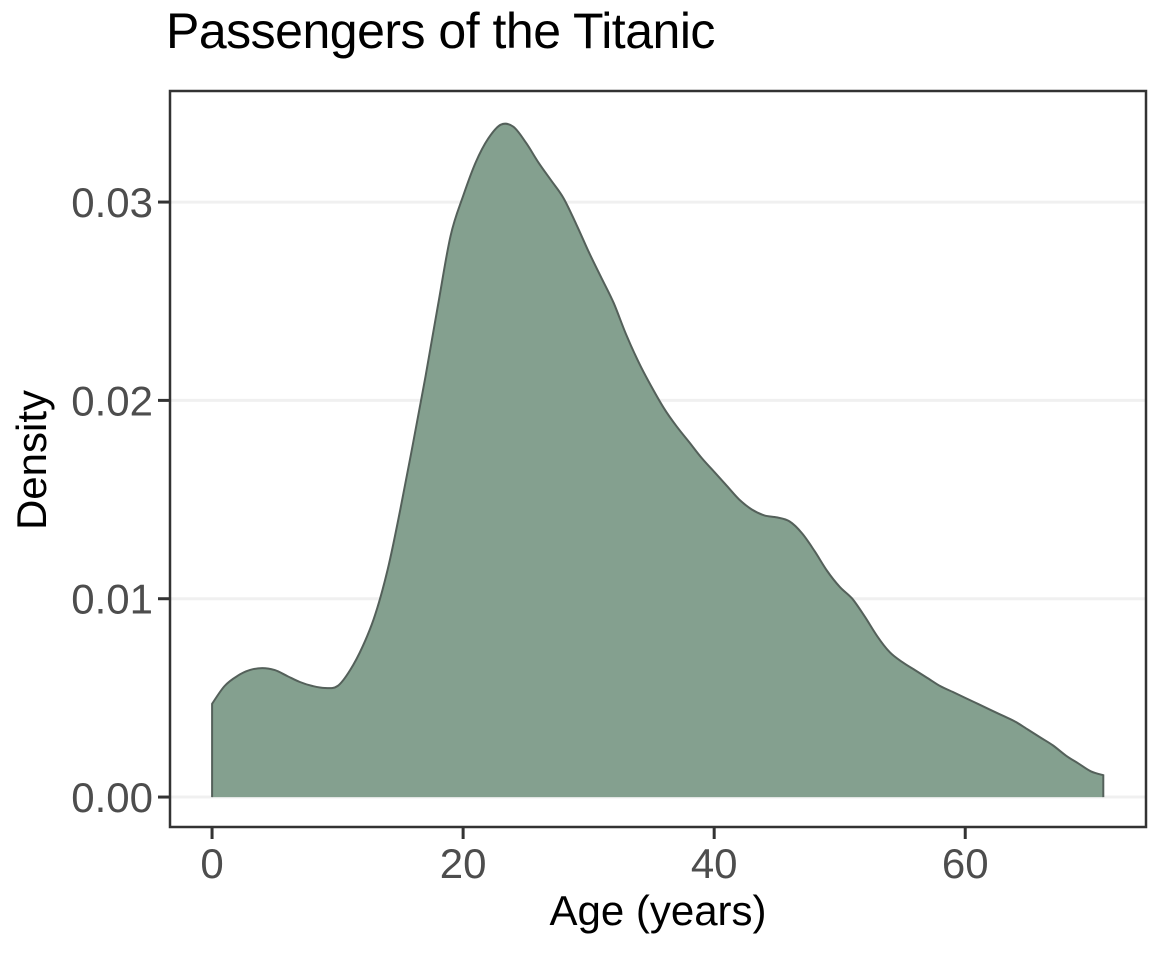 The image size is (1152, 960). Describe the element at coordinates (112, 400) in the screenshot. I see `y-tick-label: 0.02` at that location.